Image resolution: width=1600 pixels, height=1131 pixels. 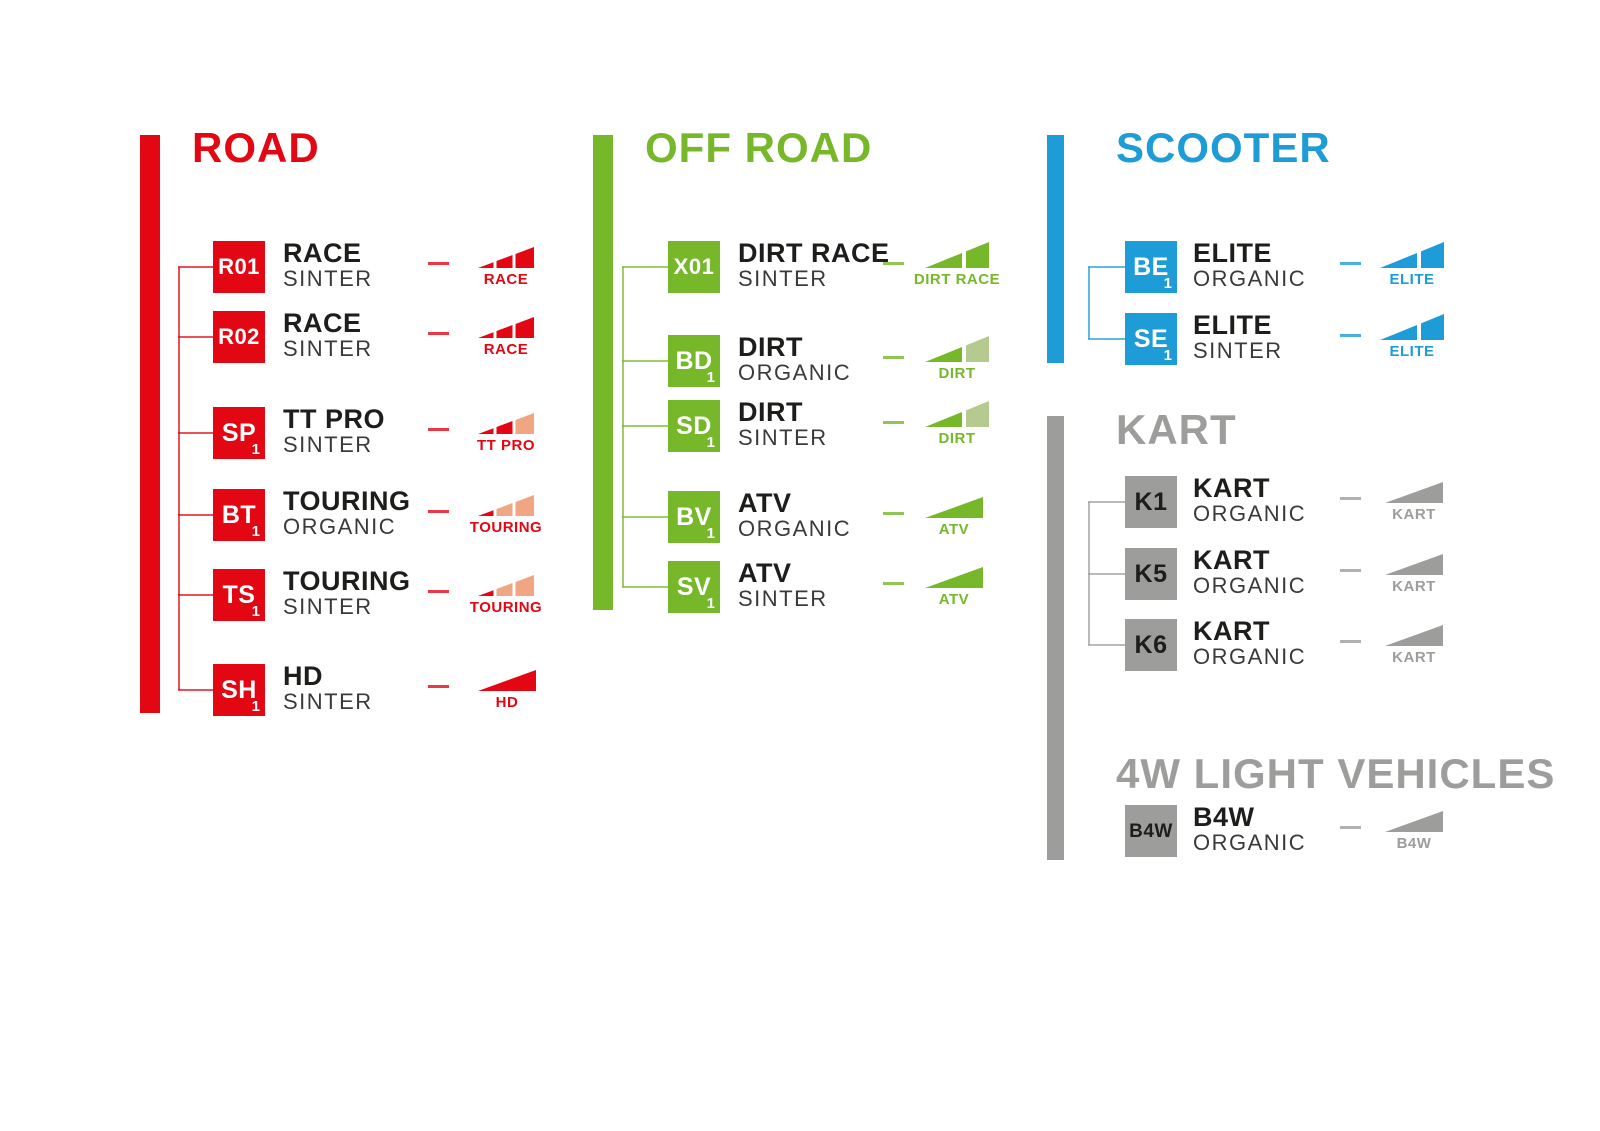 I want to click on product-code: SD, so click(x=694, y=425).